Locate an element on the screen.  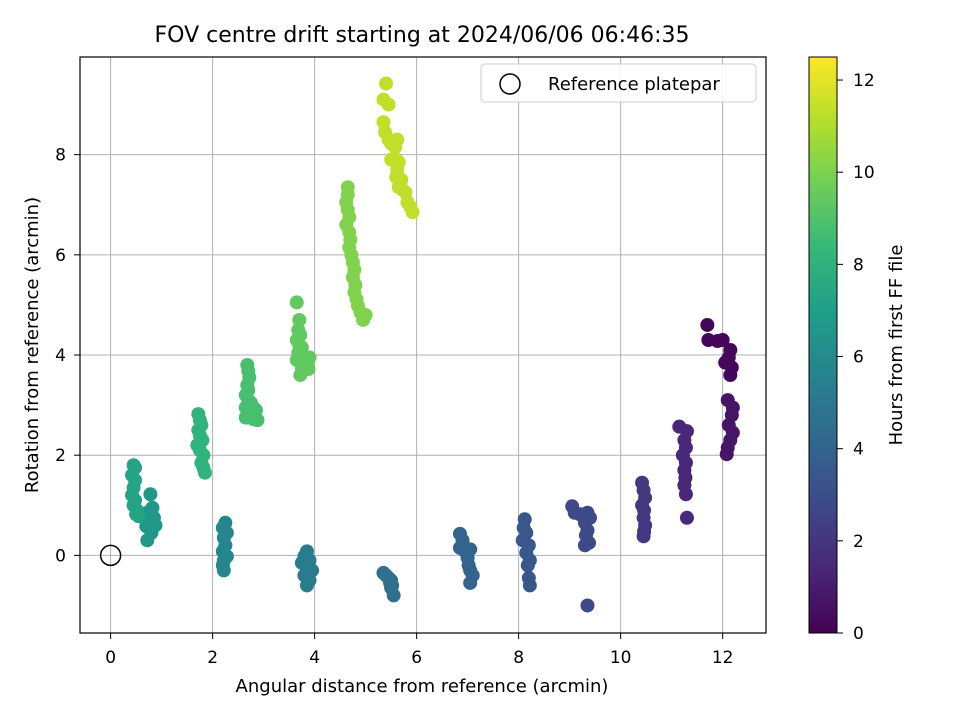
legend-box is located at coordinates (618, 83).